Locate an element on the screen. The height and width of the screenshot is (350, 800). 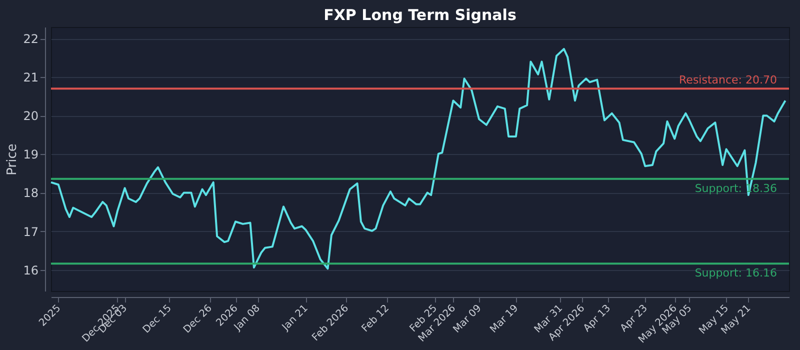
y-tick-label: 19 is located at coordinates (30, 155).